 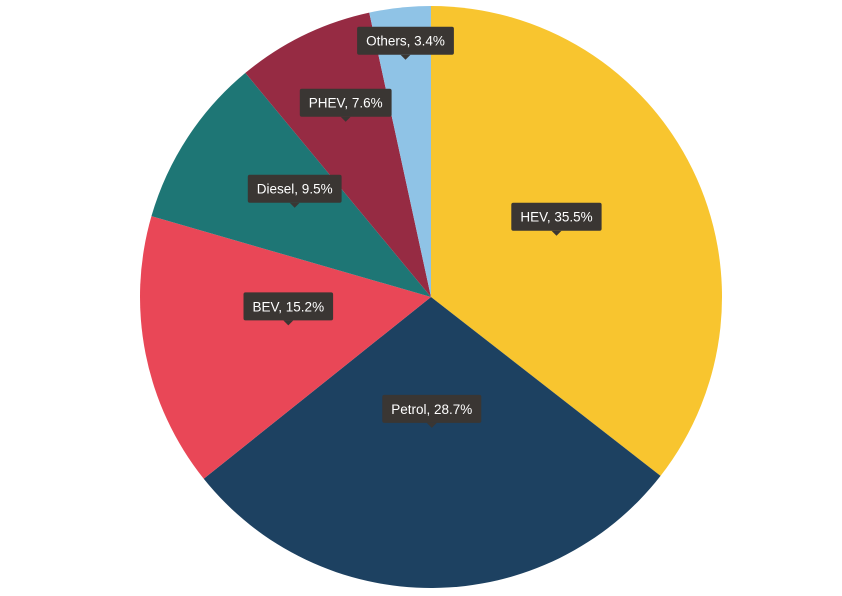 I want to click on data-label-text: BEV, 15.2%, so click(x=289, y=306).